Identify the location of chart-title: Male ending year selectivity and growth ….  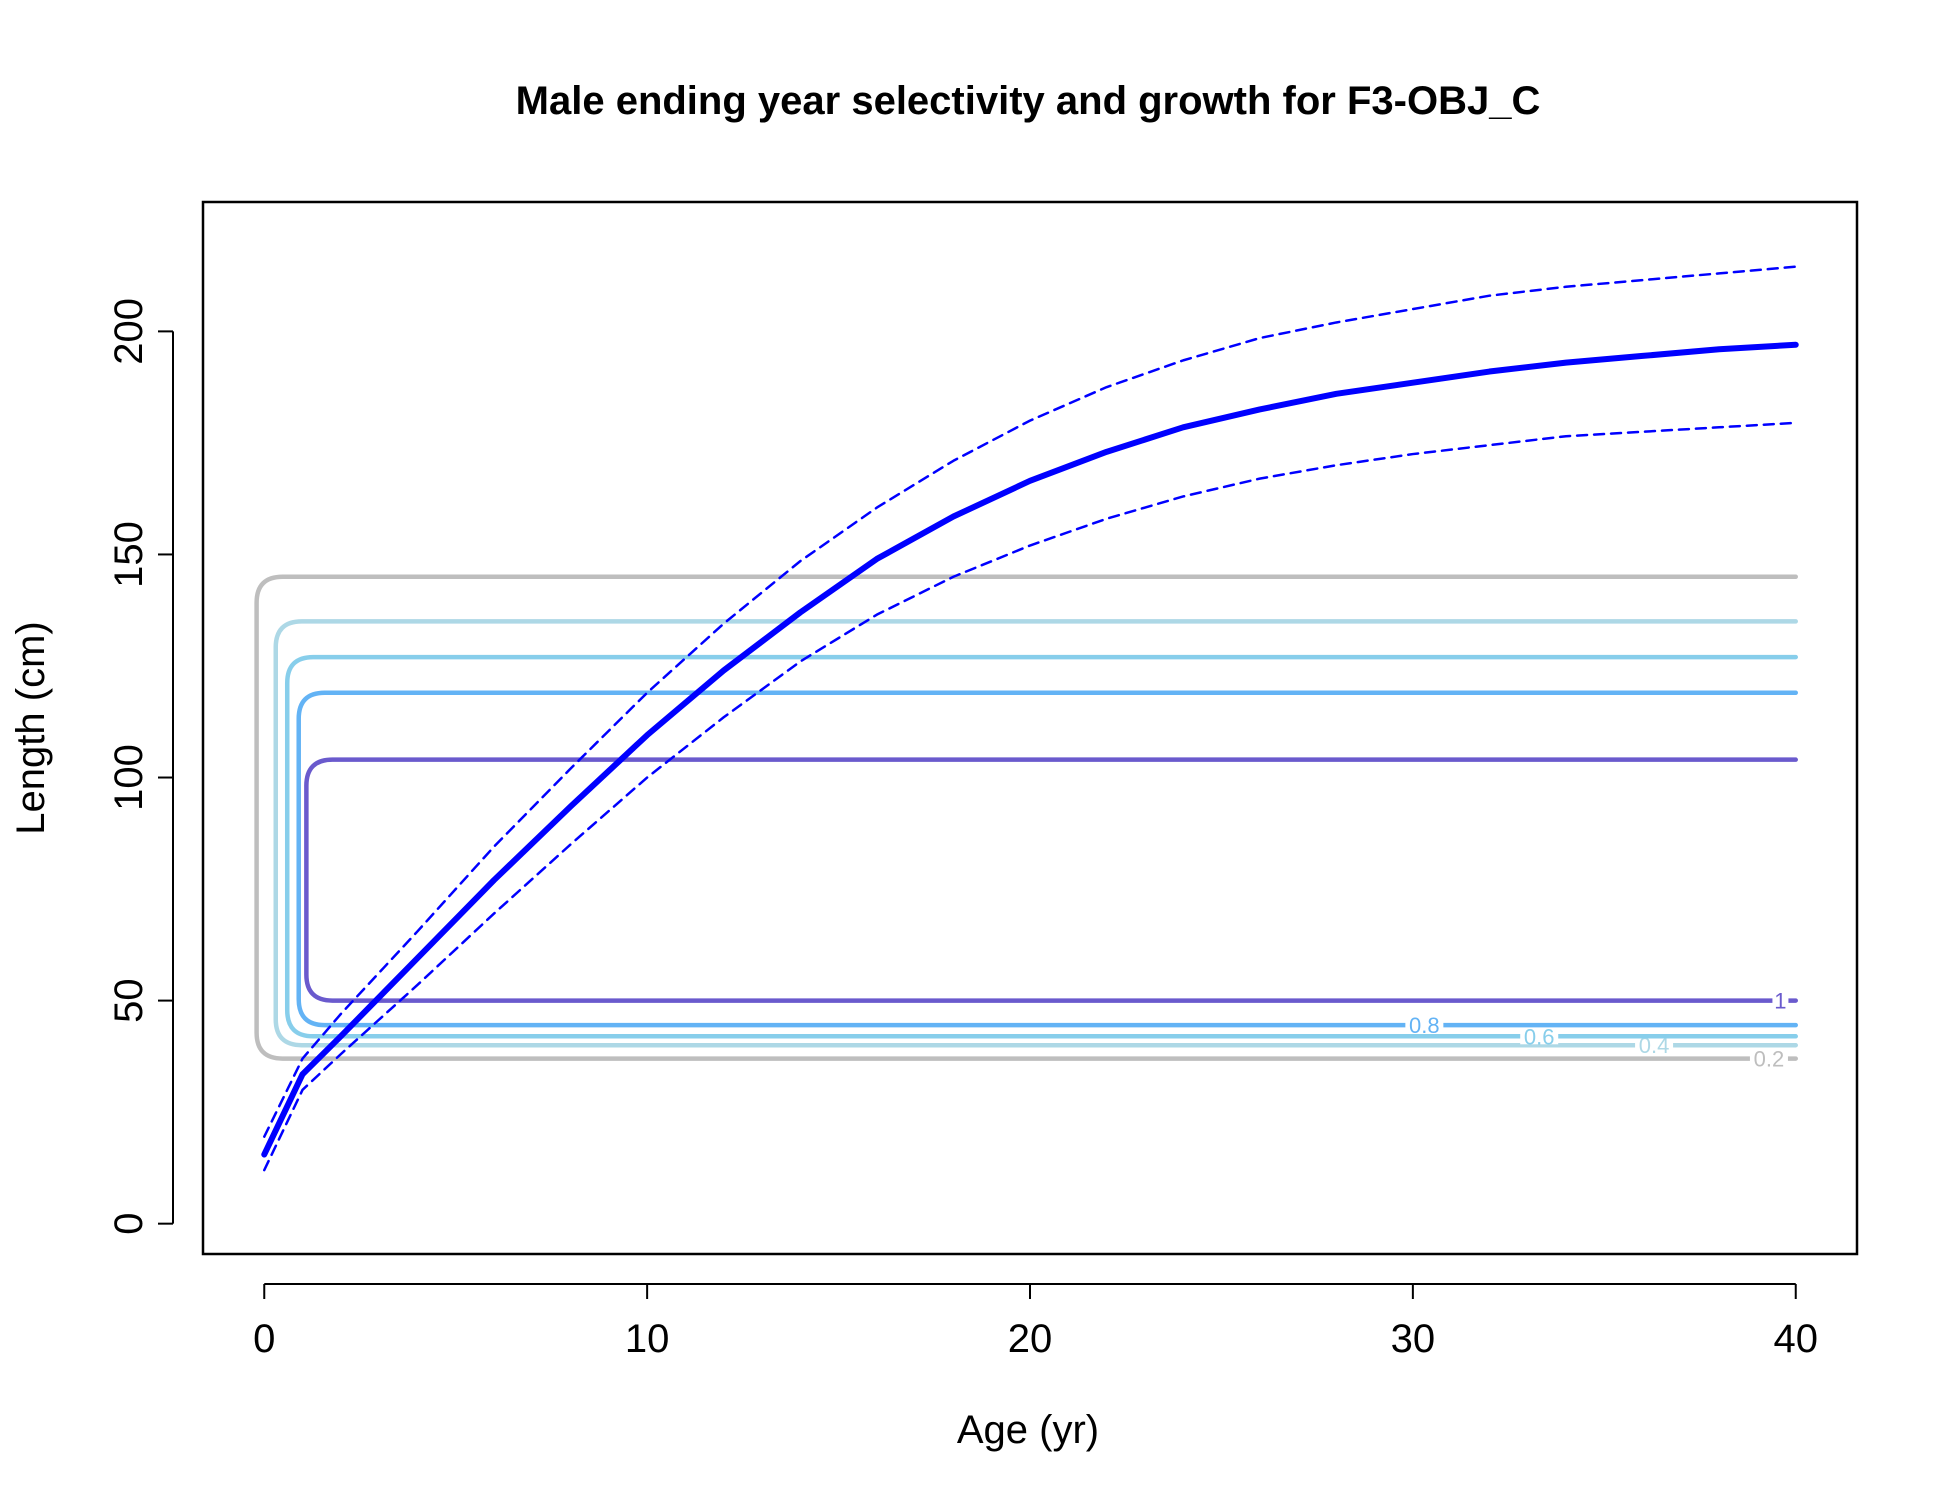
(1028, 101).